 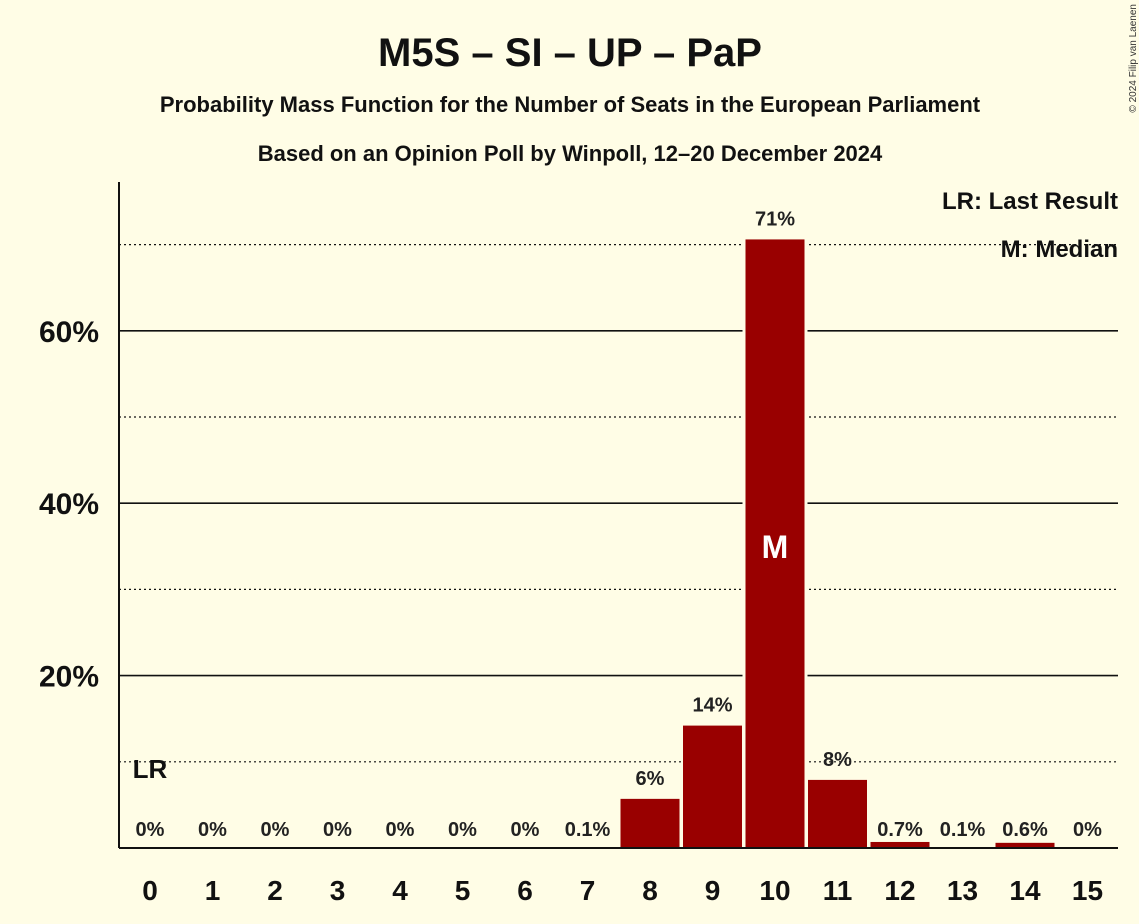 What do you see at coordinates (837, 760) in the screenshot?
I see `bar-value-label: 8%` at bounding box center [837, 760].